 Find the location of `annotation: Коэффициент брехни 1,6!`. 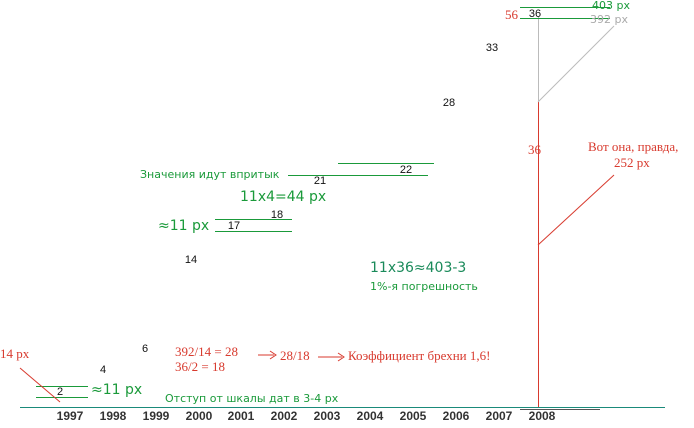

annotation: Коэффициент брехни 1,6! is located at coordinates (419, 355).